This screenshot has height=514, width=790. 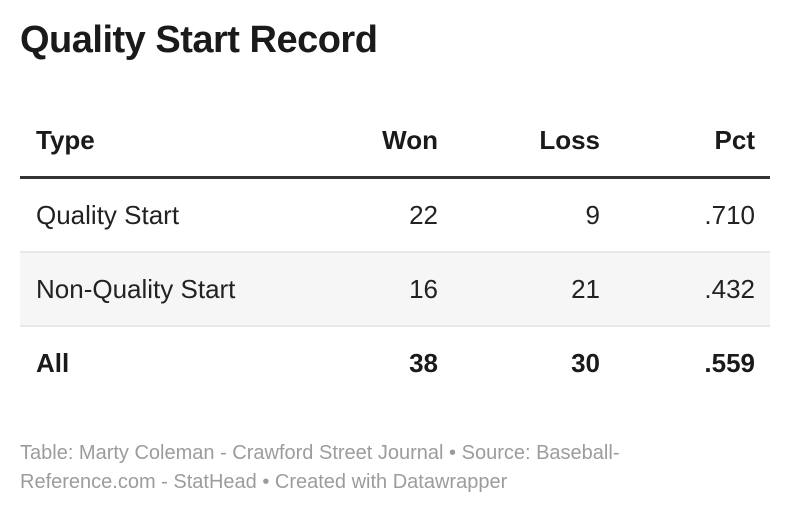 What do you see at coordinates (592, 215) in the screenshot?
I see `cell-loss: 9` at bounding box center [592, 215].